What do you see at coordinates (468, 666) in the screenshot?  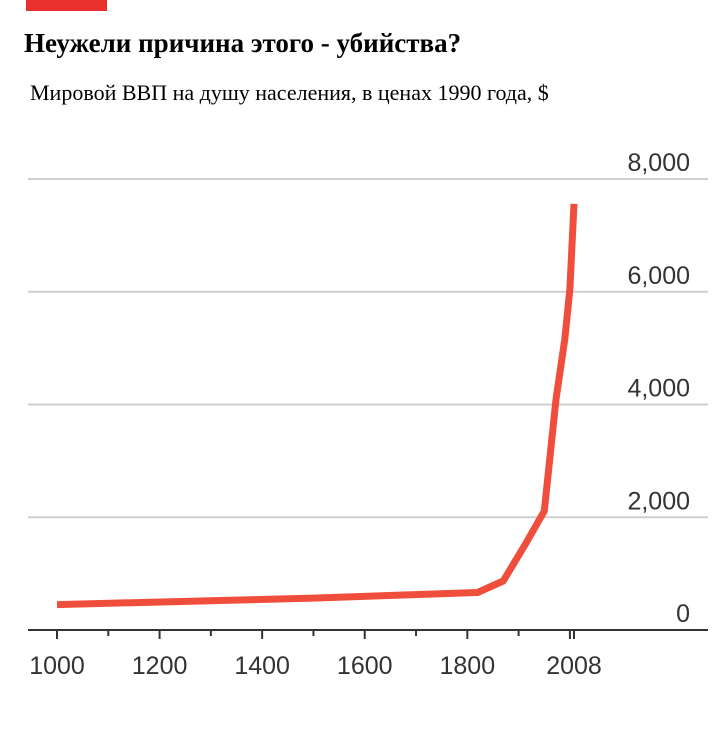 I see `x-tick-label: 1800` at bounding box center [468, 666].